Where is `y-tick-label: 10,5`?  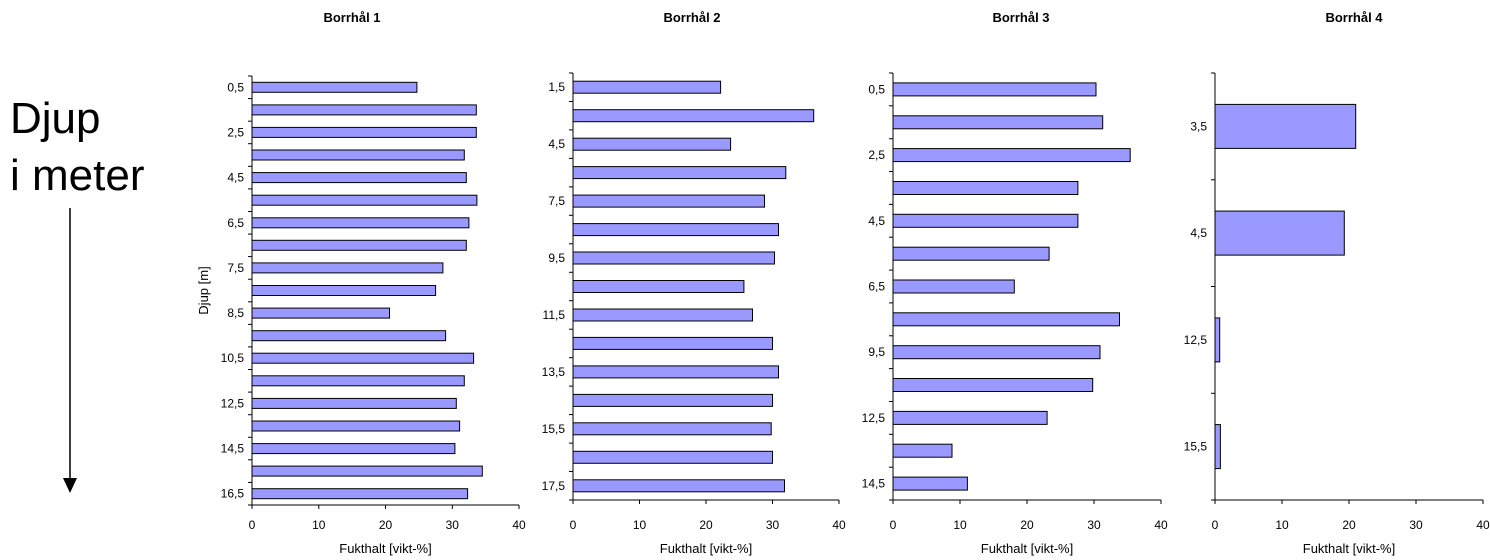
y-tick-label: 10,5 is located at coordinates (233, 358).